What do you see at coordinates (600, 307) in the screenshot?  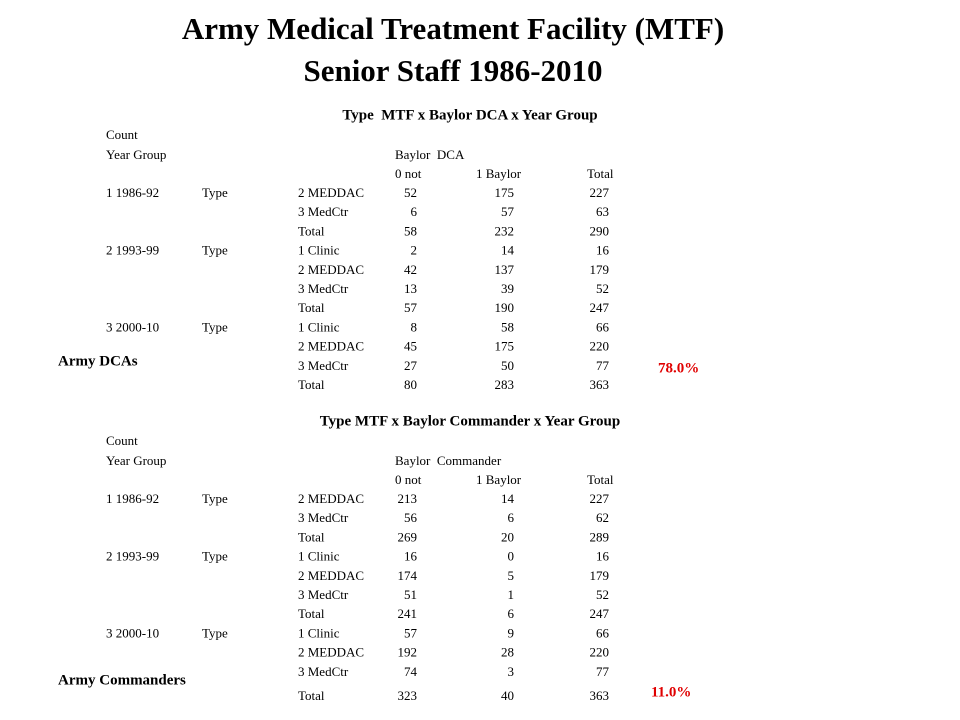 I see `count-cell: 247` at bounding box center [600, 307].